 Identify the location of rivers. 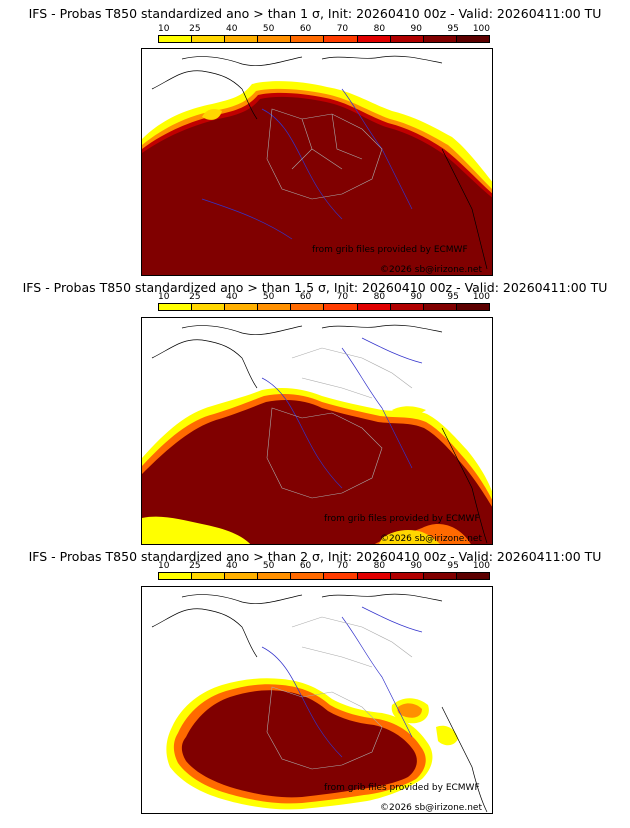
(342, 413).